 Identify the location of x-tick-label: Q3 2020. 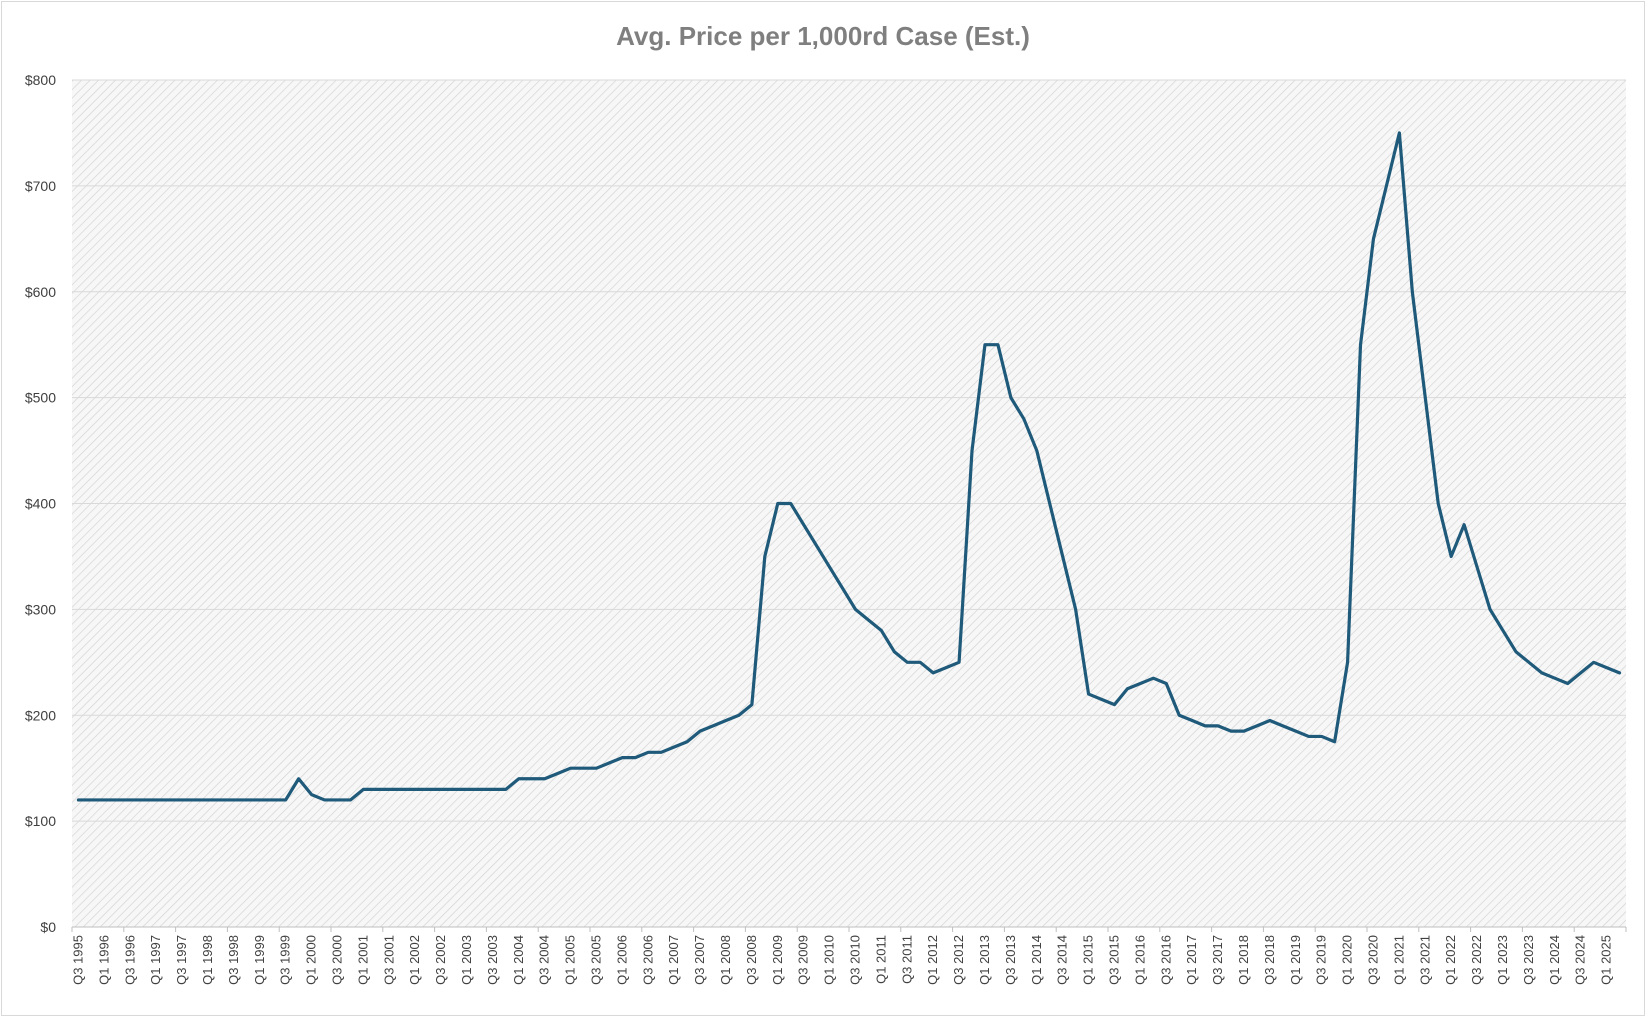
(1372, 960).